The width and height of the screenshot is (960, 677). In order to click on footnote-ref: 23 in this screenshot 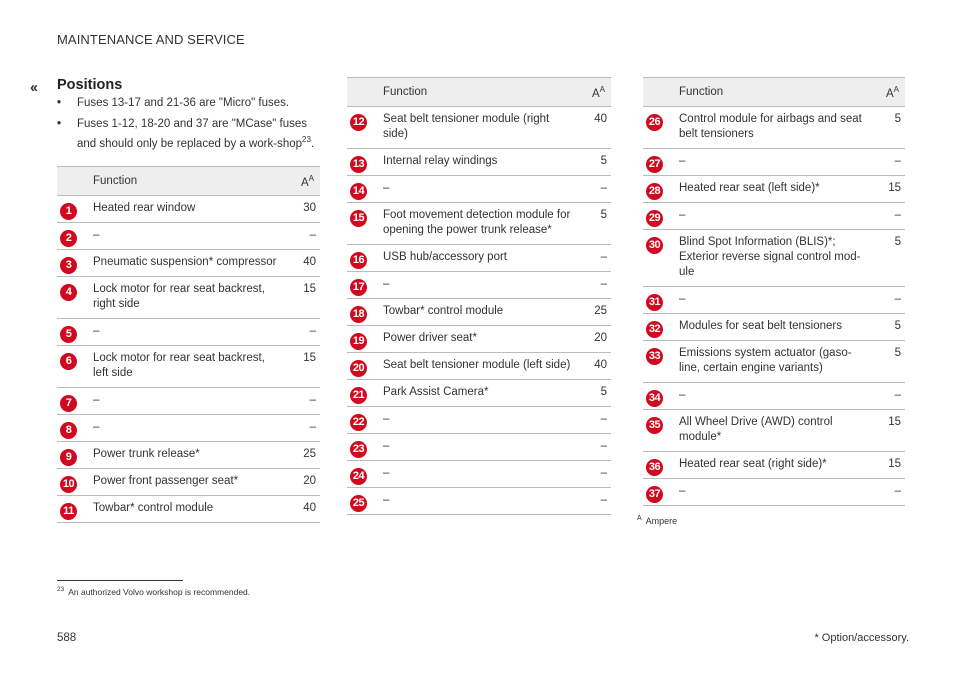, I will do `click(306, 139)`.